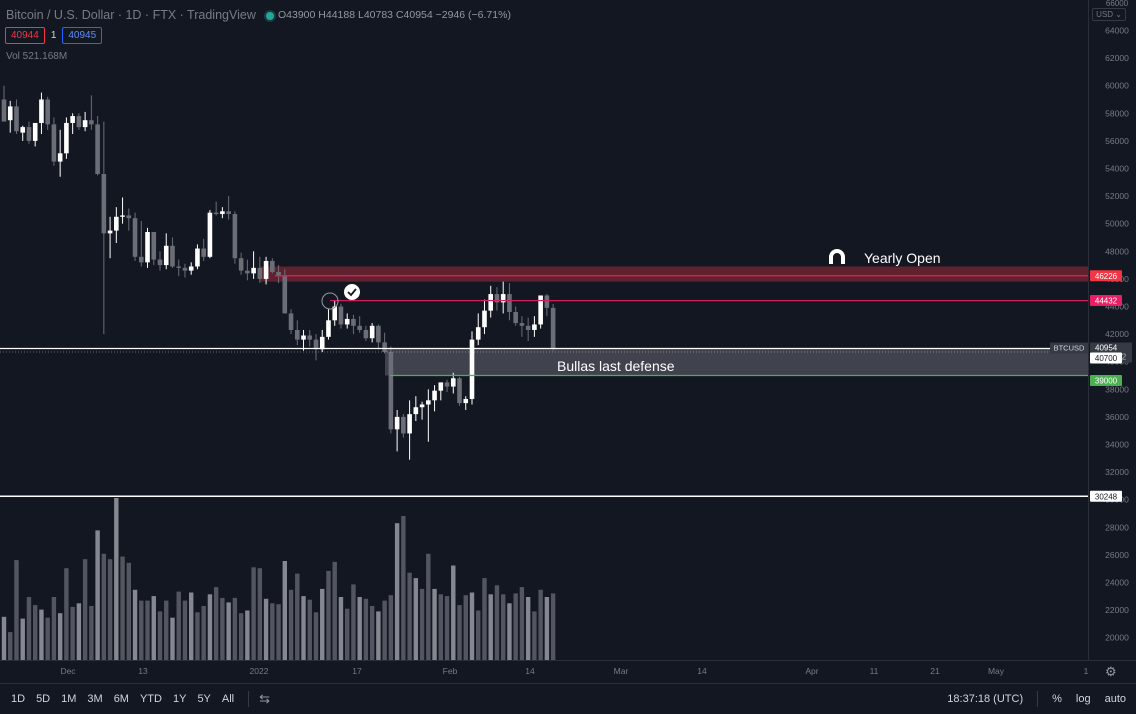 The width and height of the screenshot is (1136, 714). Describe the element at coordinates (1106, 301) in the screenshot. I see `price-label-text: 44432` at that location.